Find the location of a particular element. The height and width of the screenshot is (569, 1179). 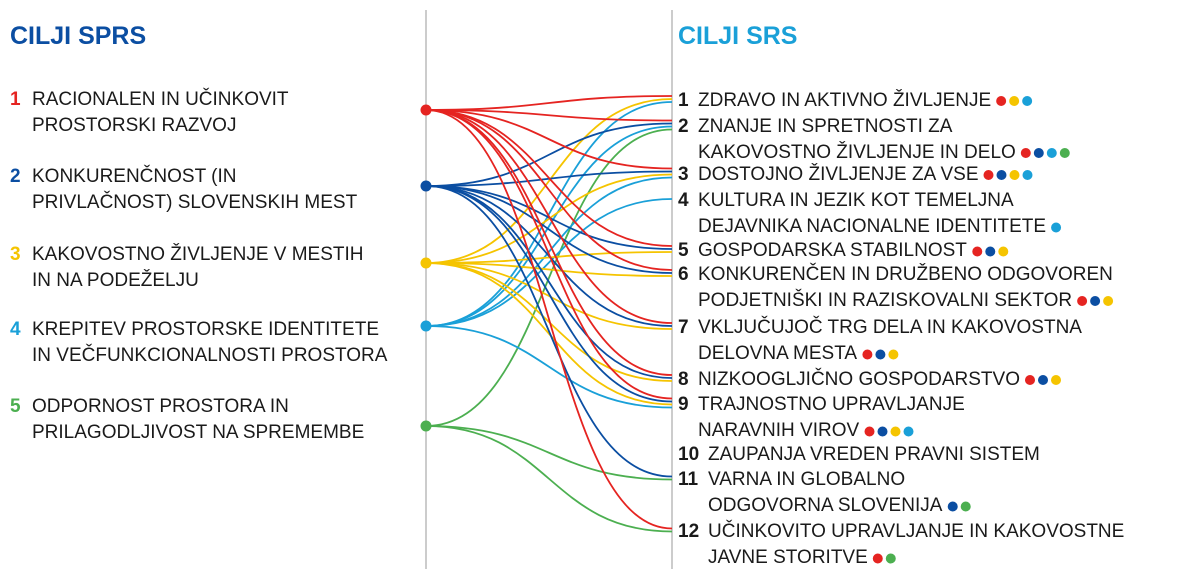

goal-text: KREPITEV PROSTORSKE IDENTITETE is located at coordinates (205, 329).